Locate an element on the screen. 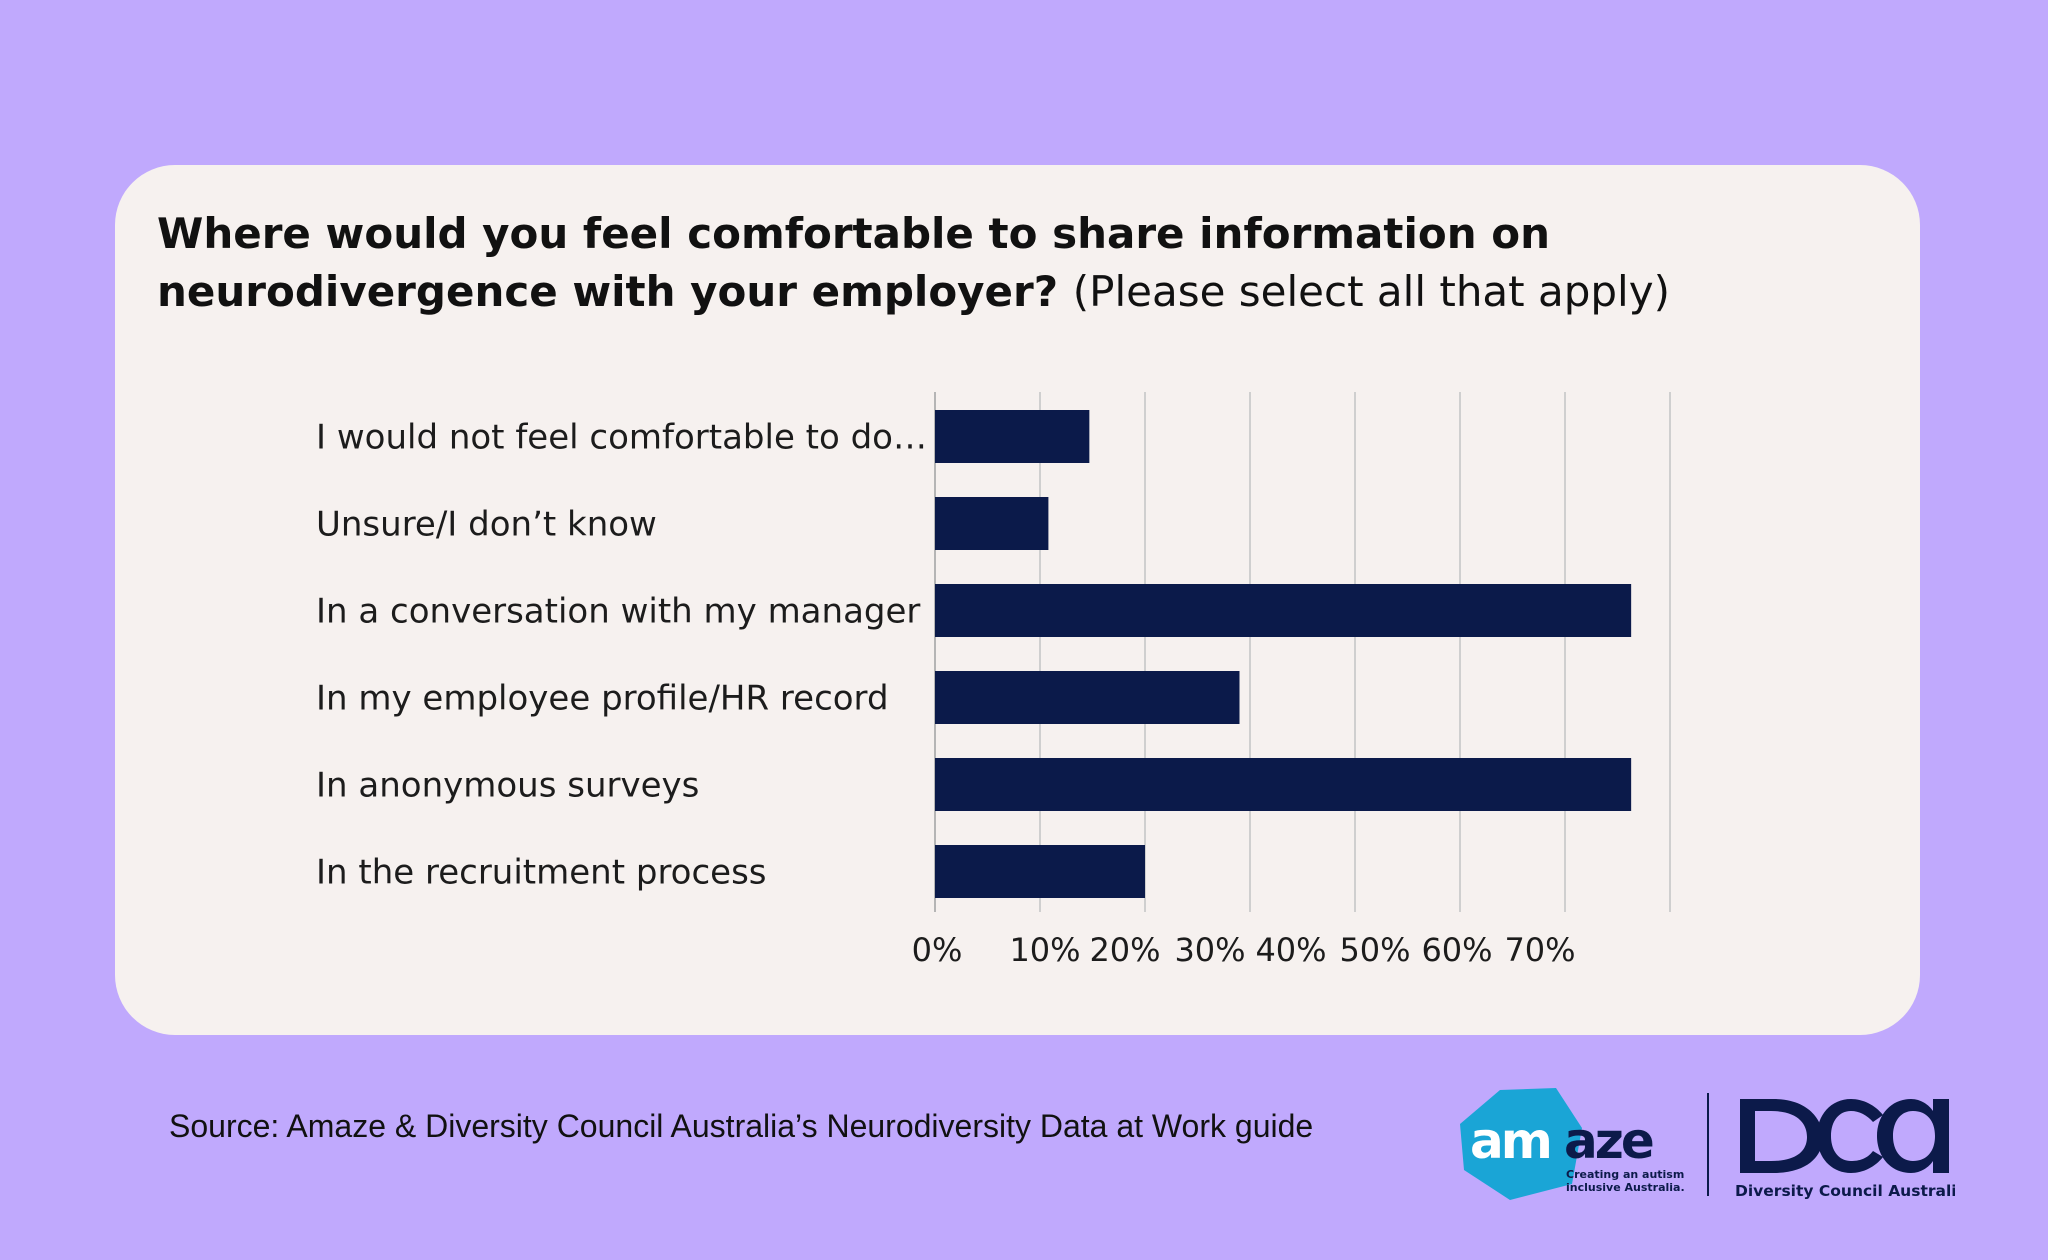  category-label: In a conversation with my manager is located at coordinates (618, 612).